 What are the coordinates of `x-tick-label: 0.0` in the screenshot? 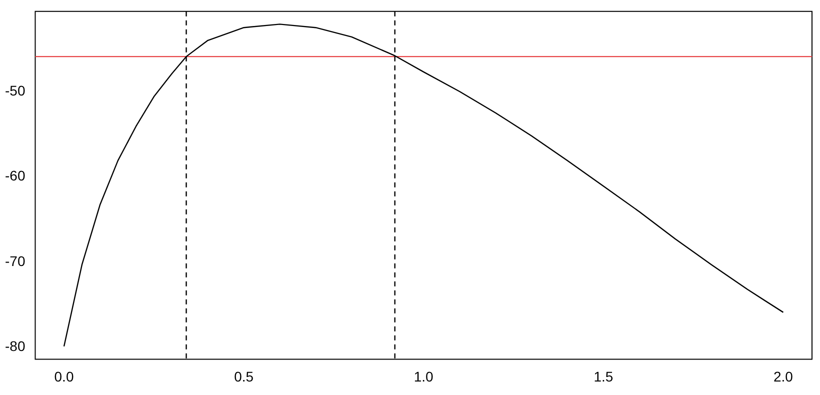 It's located at (64, 376).